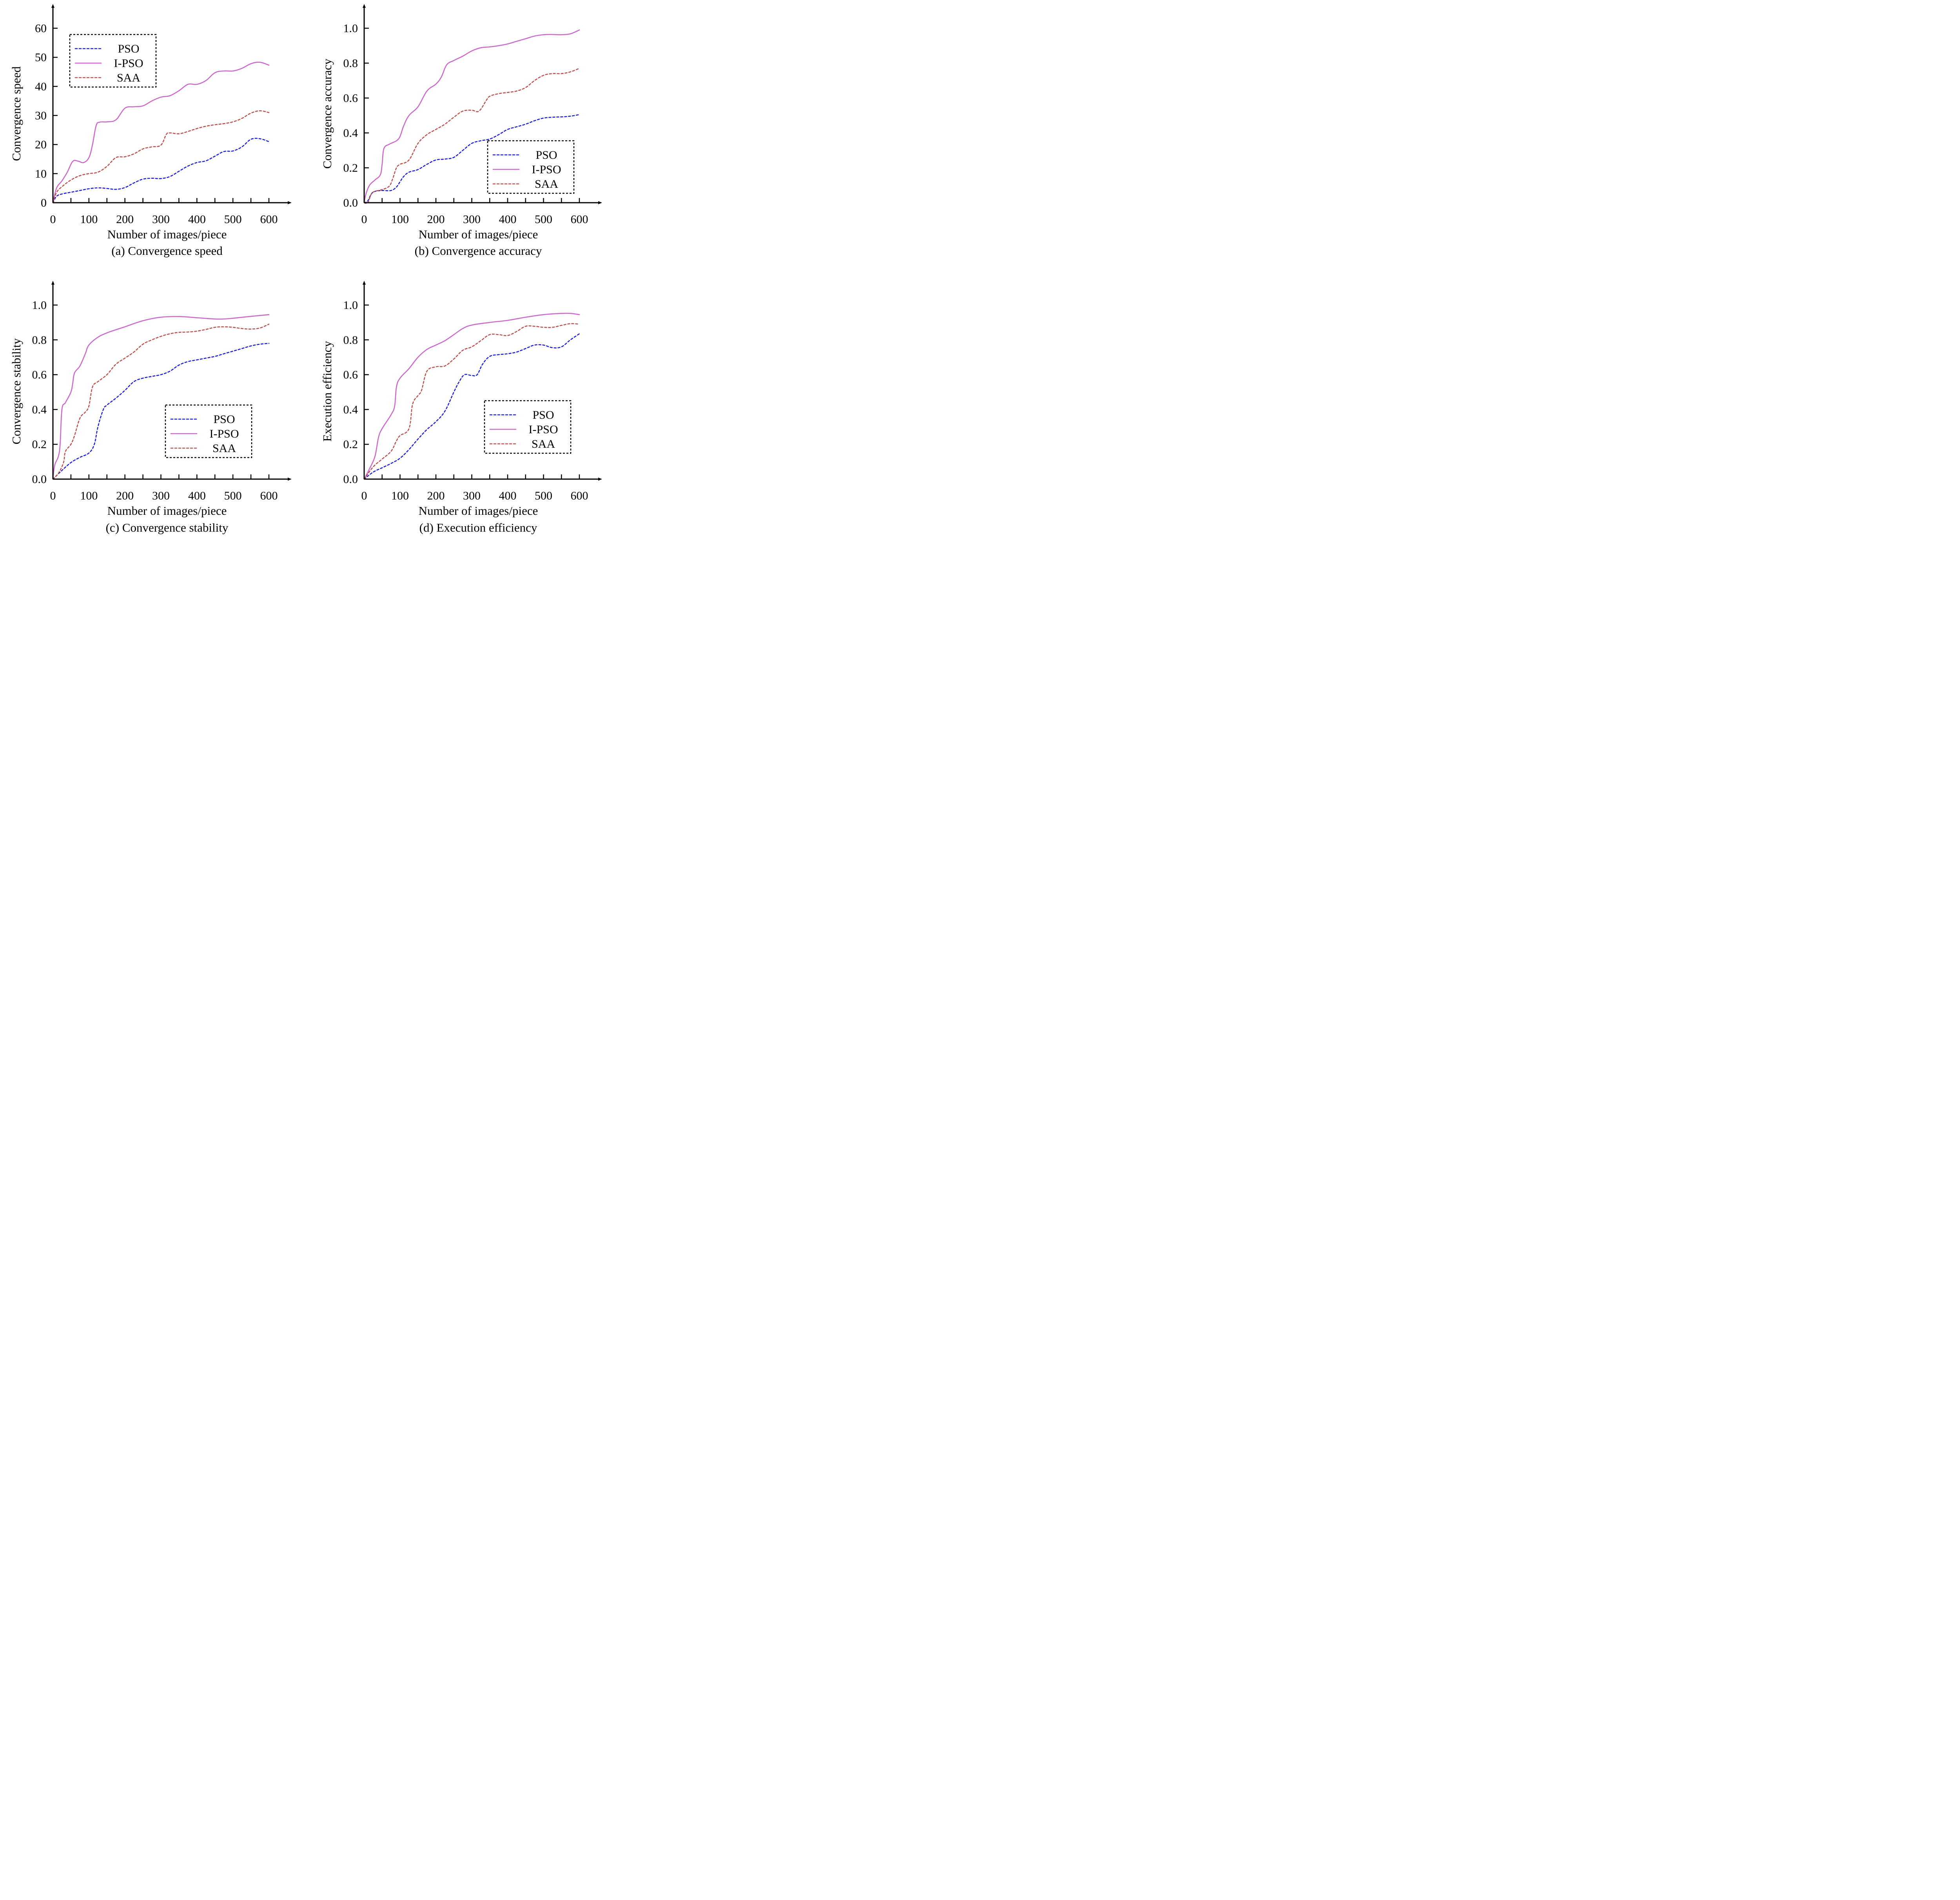  What do you see at coordinates (16, 114) in the screenshot?
I see `y-axis-title: Convergence speed` at bounding box center [16, 114].